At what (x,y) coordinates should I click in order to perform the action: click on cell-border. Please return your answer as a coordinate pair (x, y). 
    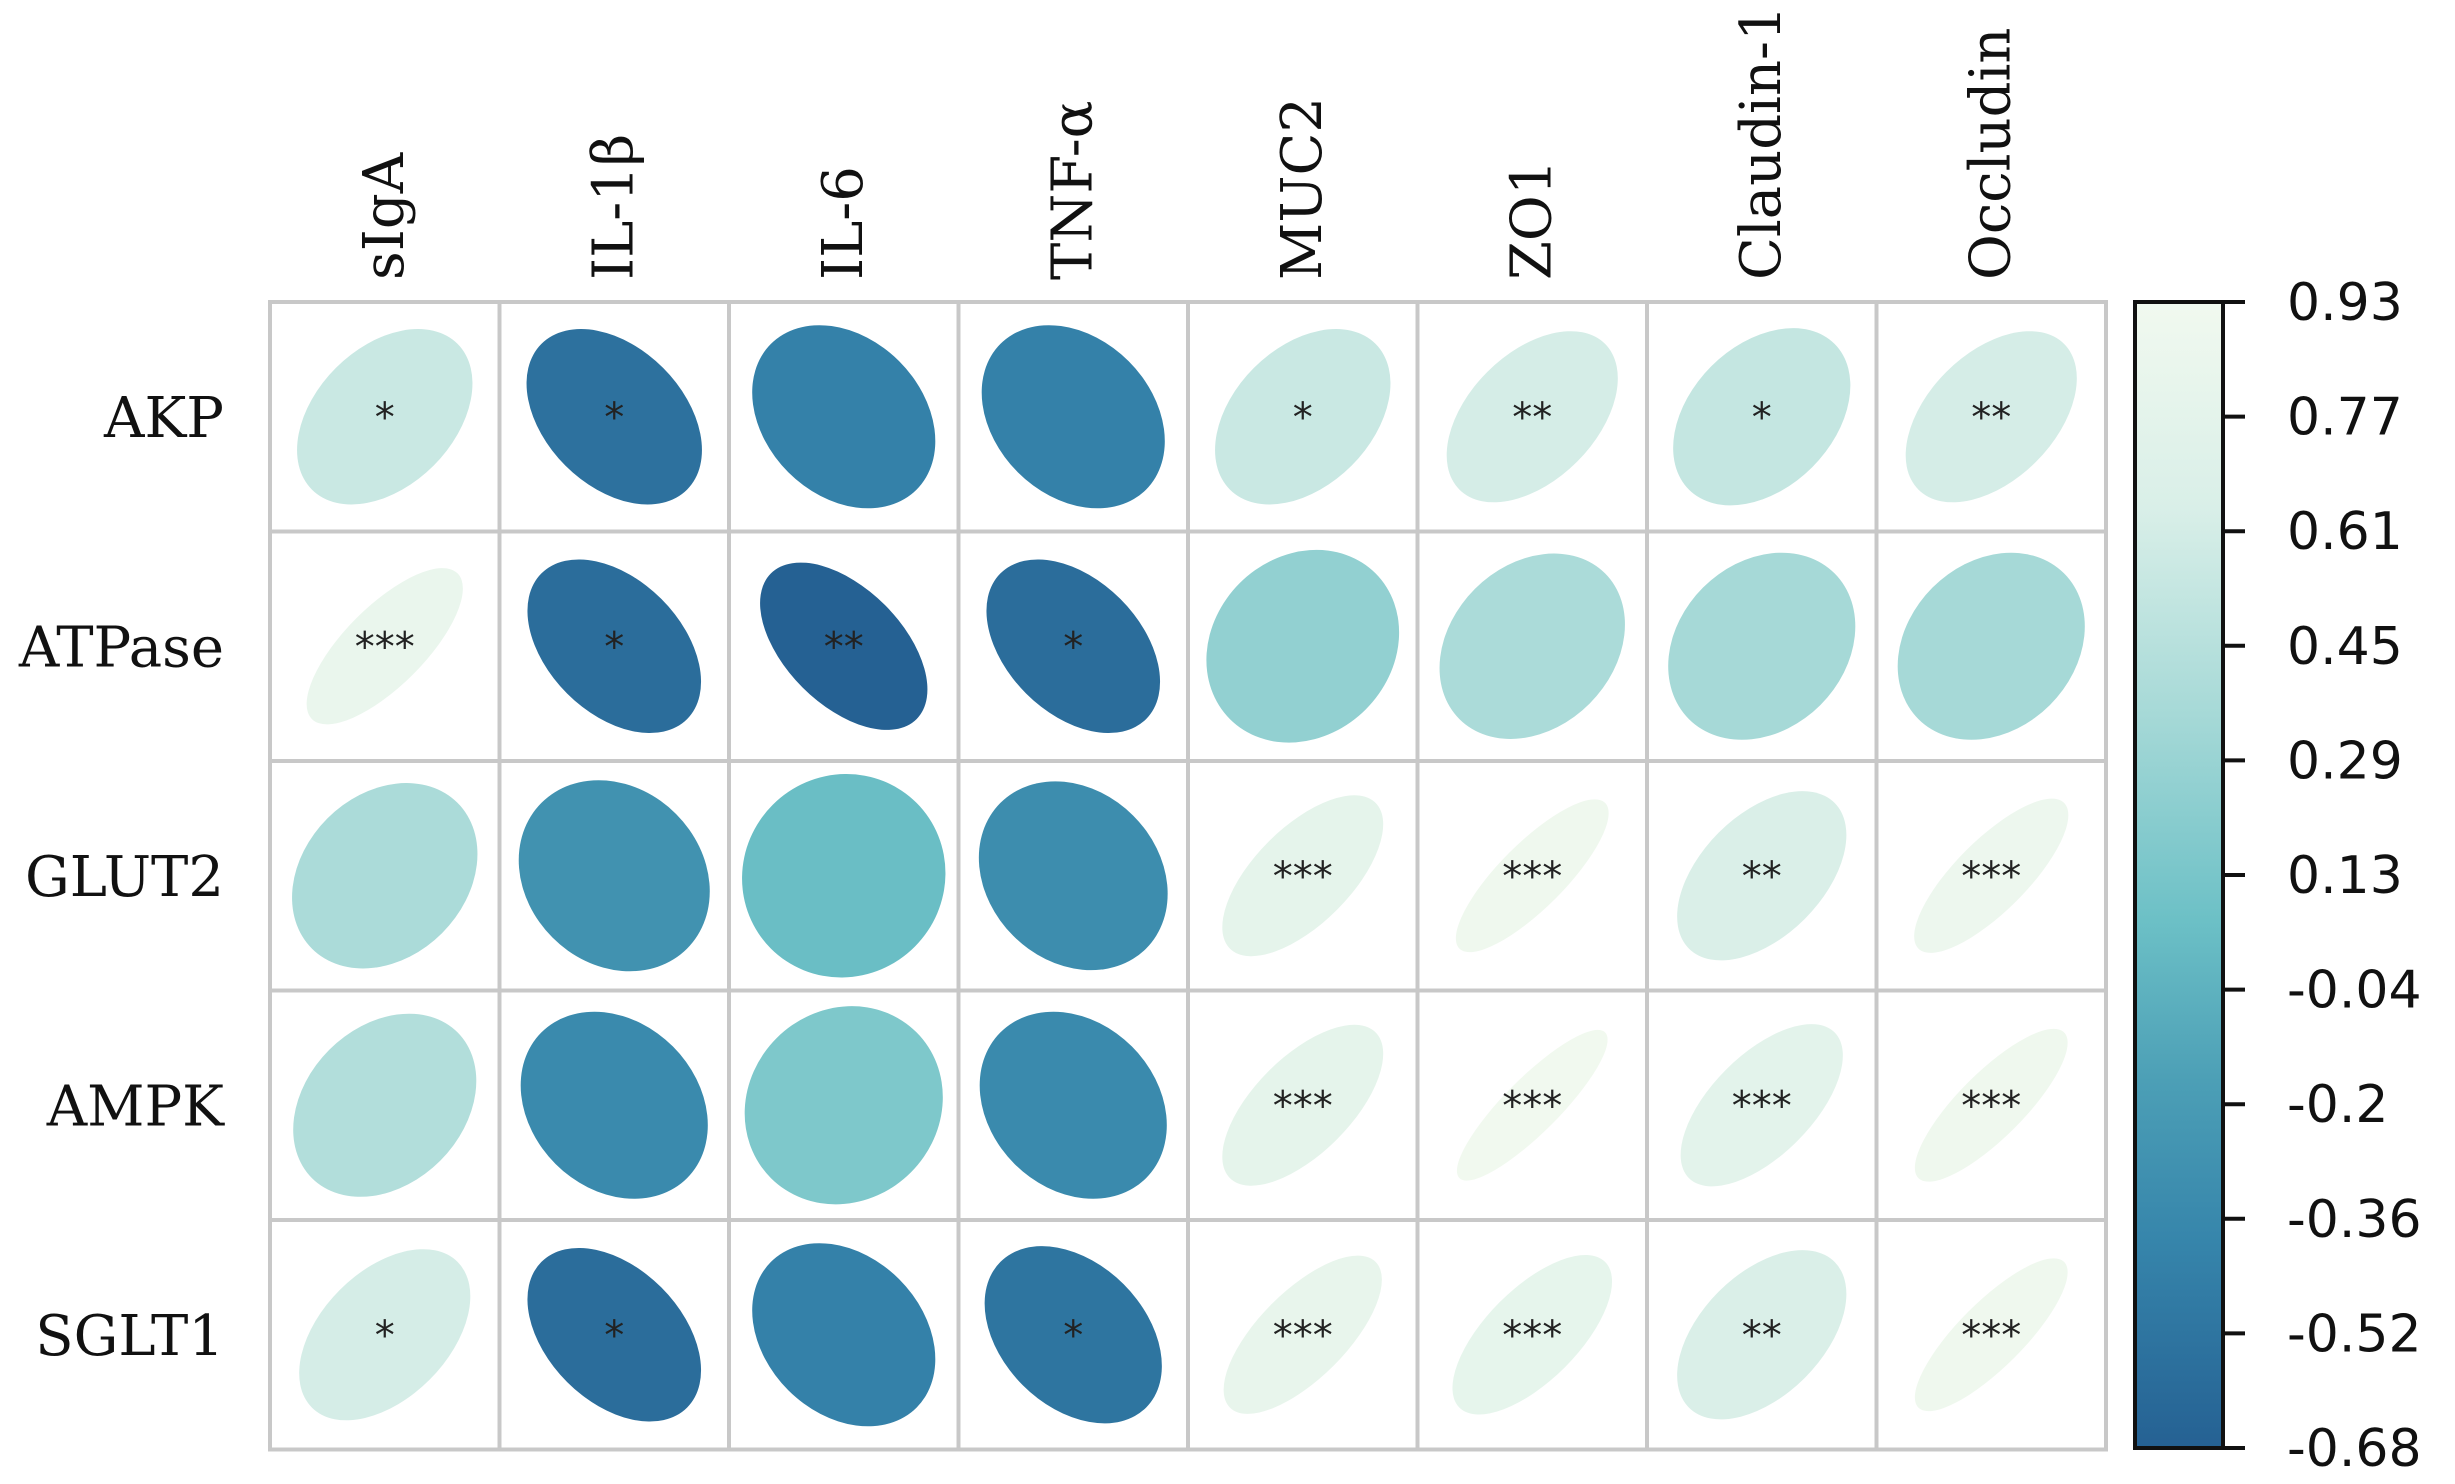
    Looking at the image, I should click on (1303, 1105).